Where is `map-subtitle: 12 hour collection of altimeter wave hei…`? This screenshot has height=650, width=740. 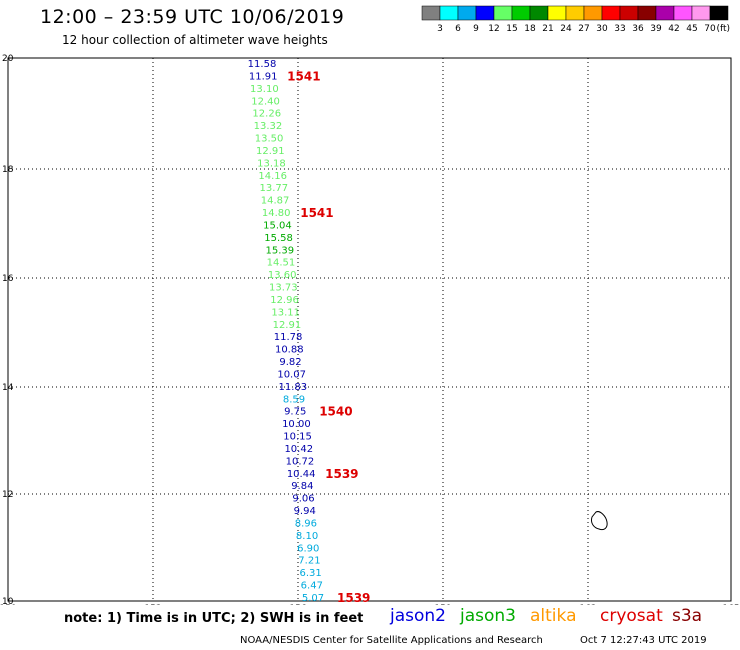
map-subtitle: 12 hour collection of altimeter wave hei… is located at coordinates (195, 40).